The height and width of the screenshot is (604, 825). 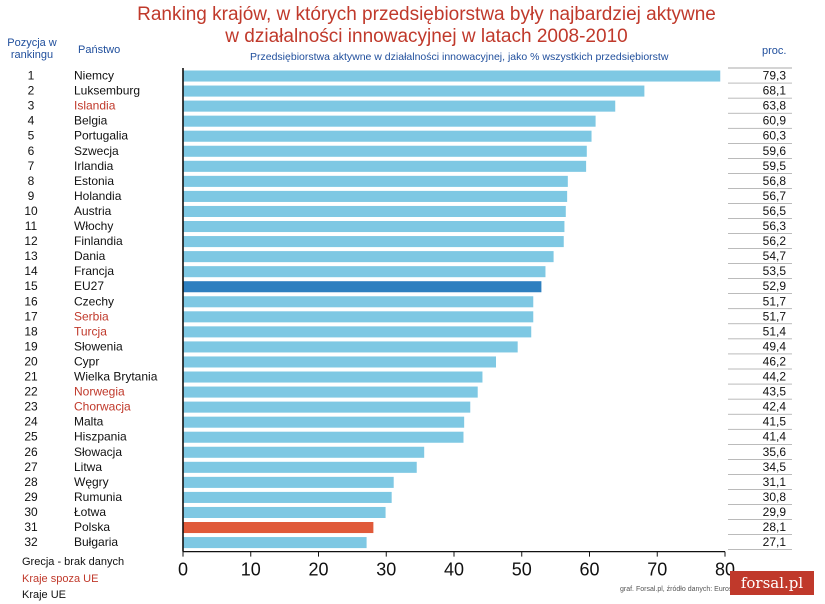 I want to click on rank-label-4: 4, so click(x=31, y=121).